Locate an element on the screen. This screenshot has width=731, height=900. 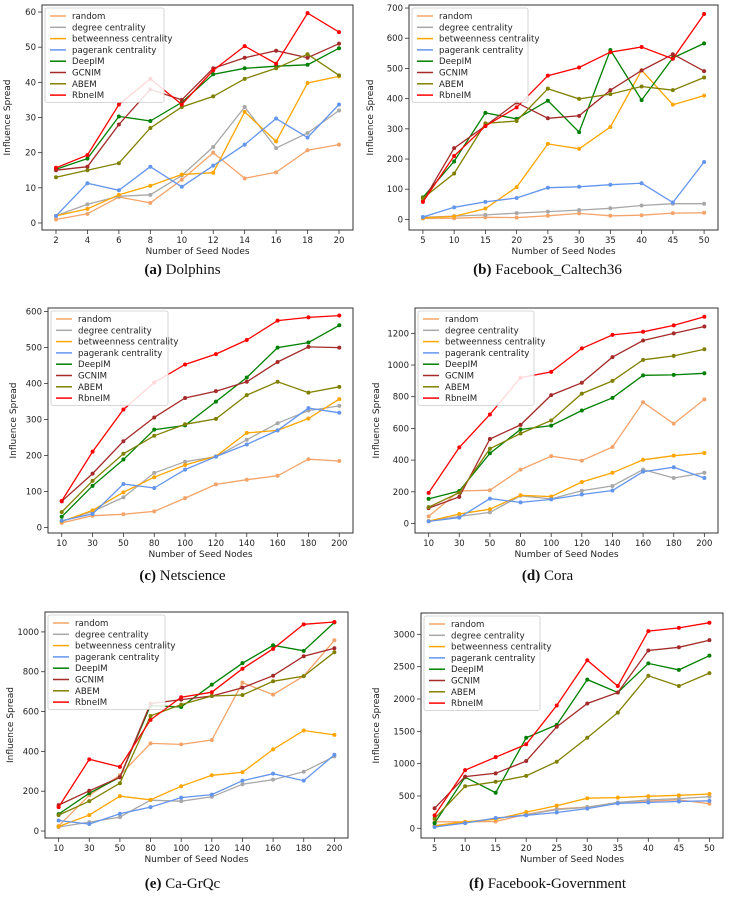
legend-label: random is located at coordinates (455, 17).